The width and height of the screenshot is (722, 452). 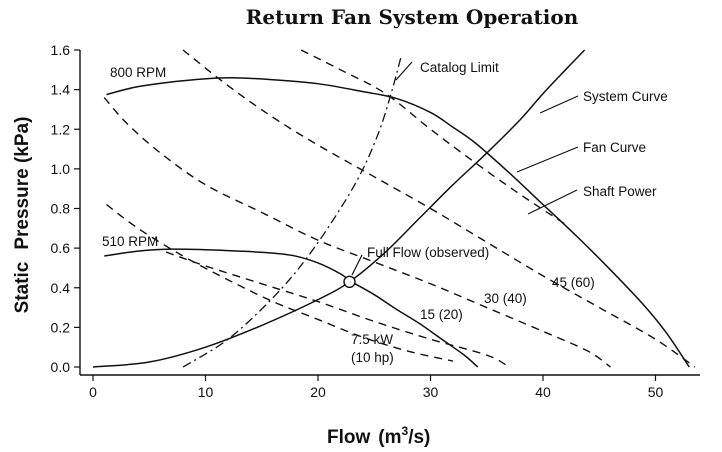 What do you see at coordinates (614, 147) in the screenshot?
I see `annotation-fan-curve: Fan Curve` at bounding box center [614, 147].